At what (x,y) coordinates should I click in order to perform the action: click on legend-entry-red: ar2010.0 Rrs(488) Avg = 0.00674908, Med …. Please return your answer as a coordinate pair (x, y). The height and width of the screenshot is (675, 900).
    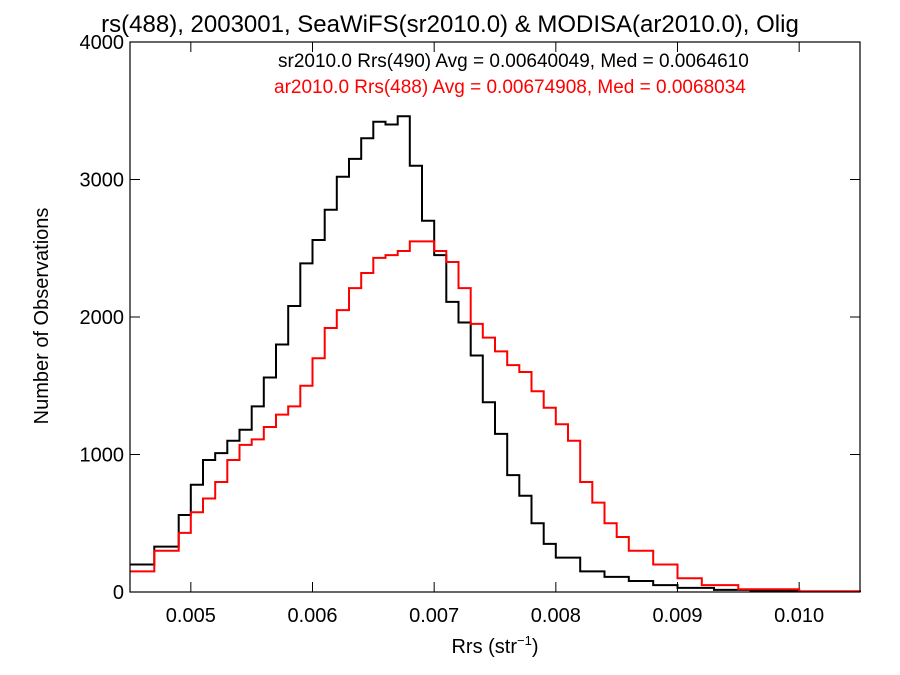
    Looking at the image, I should click on (510, 87).